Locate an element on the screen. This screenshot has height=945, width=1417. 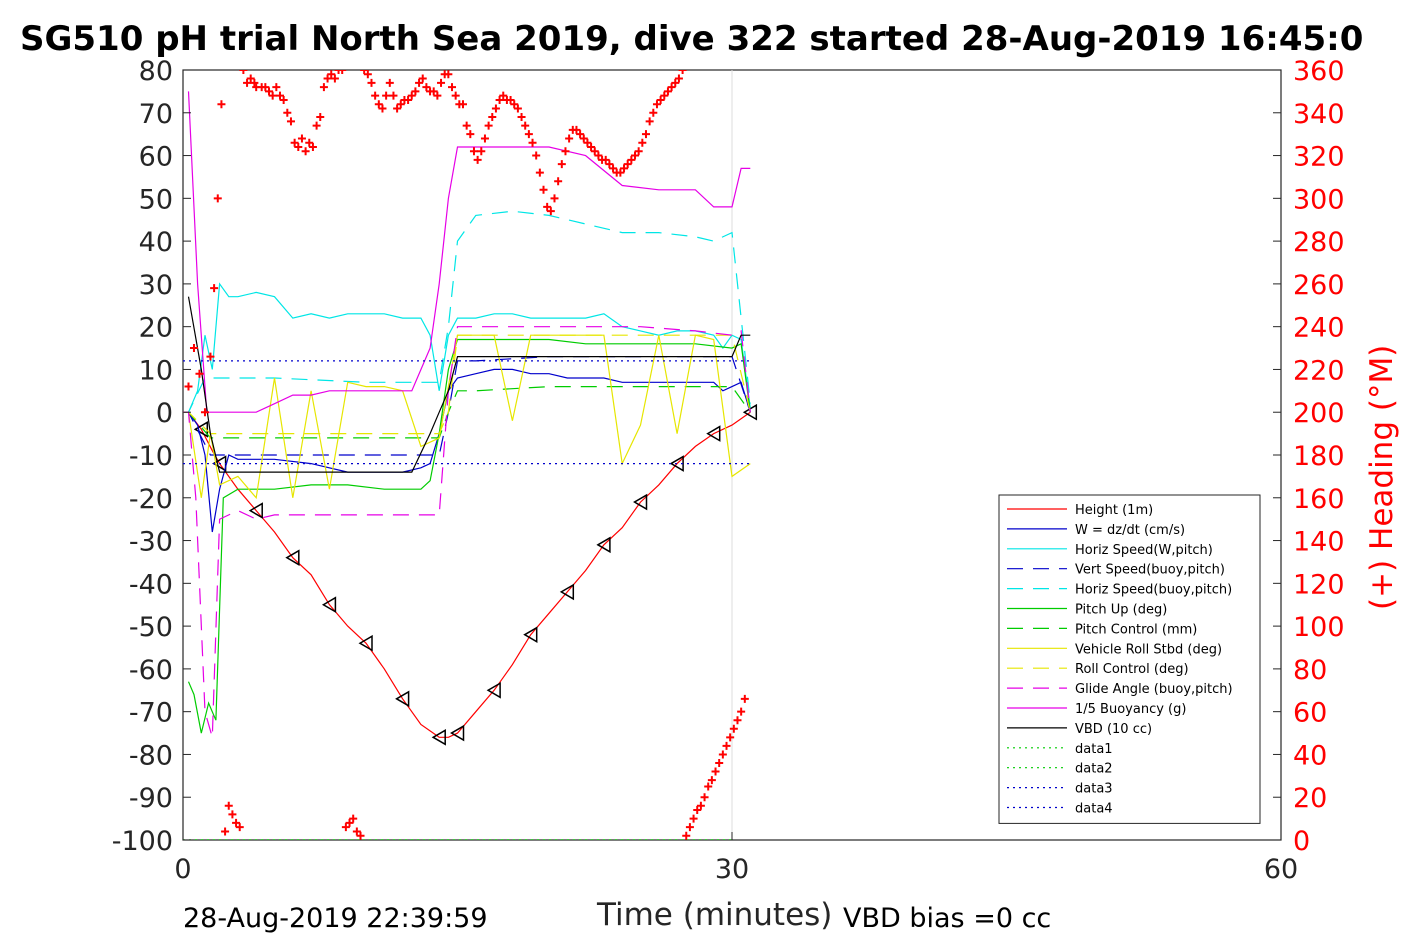
y-tick-label: 0 is located at coordinates (164, 413).